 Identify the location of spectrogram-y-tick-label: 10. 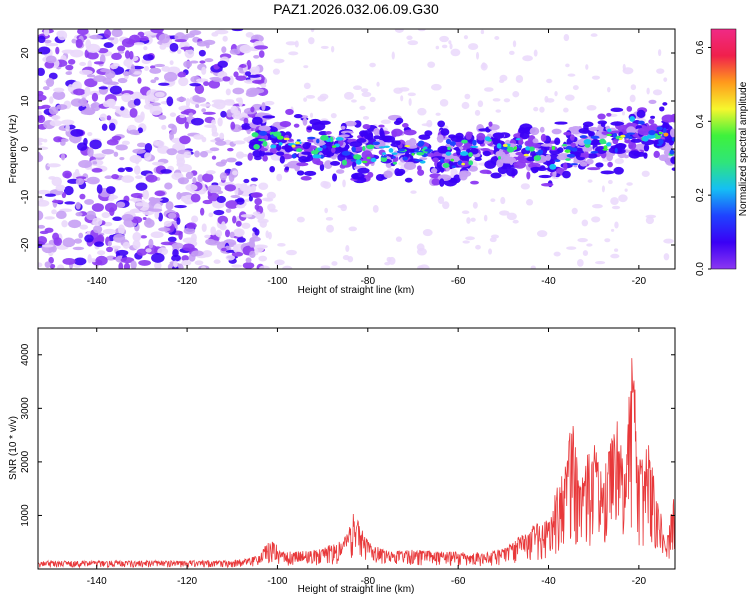
(25, 101).